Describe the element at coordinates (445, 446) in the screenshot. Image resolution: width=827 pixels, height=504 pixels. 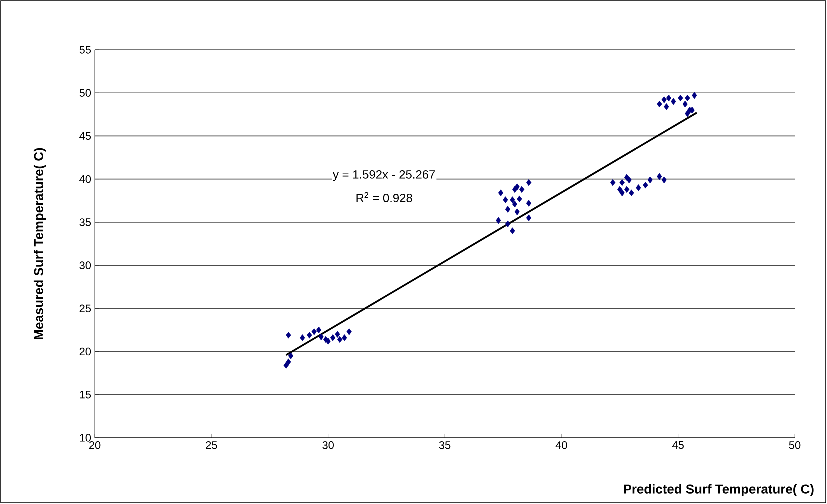
I see `x-tick-label: 35` at that location.